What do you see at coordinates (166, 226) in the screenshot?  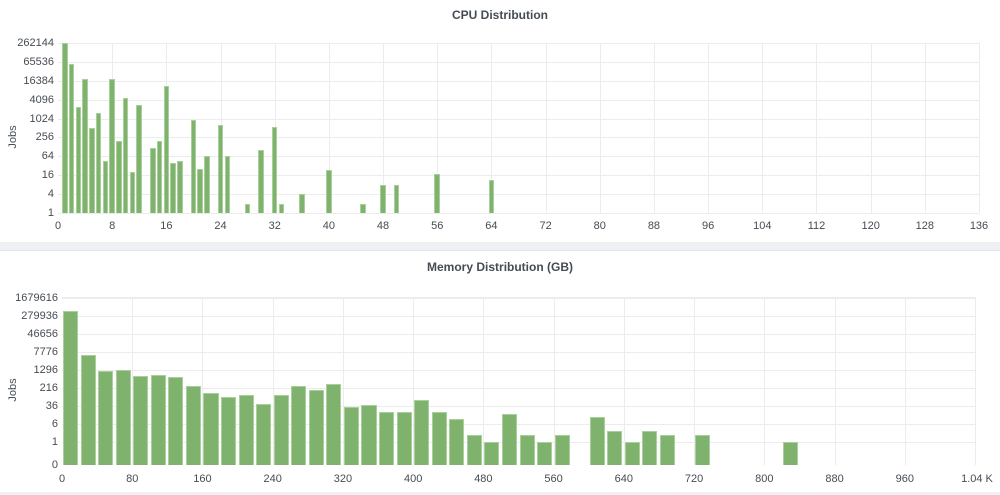 I see `x-tick-label: 16` at bounding box center [166, 226].